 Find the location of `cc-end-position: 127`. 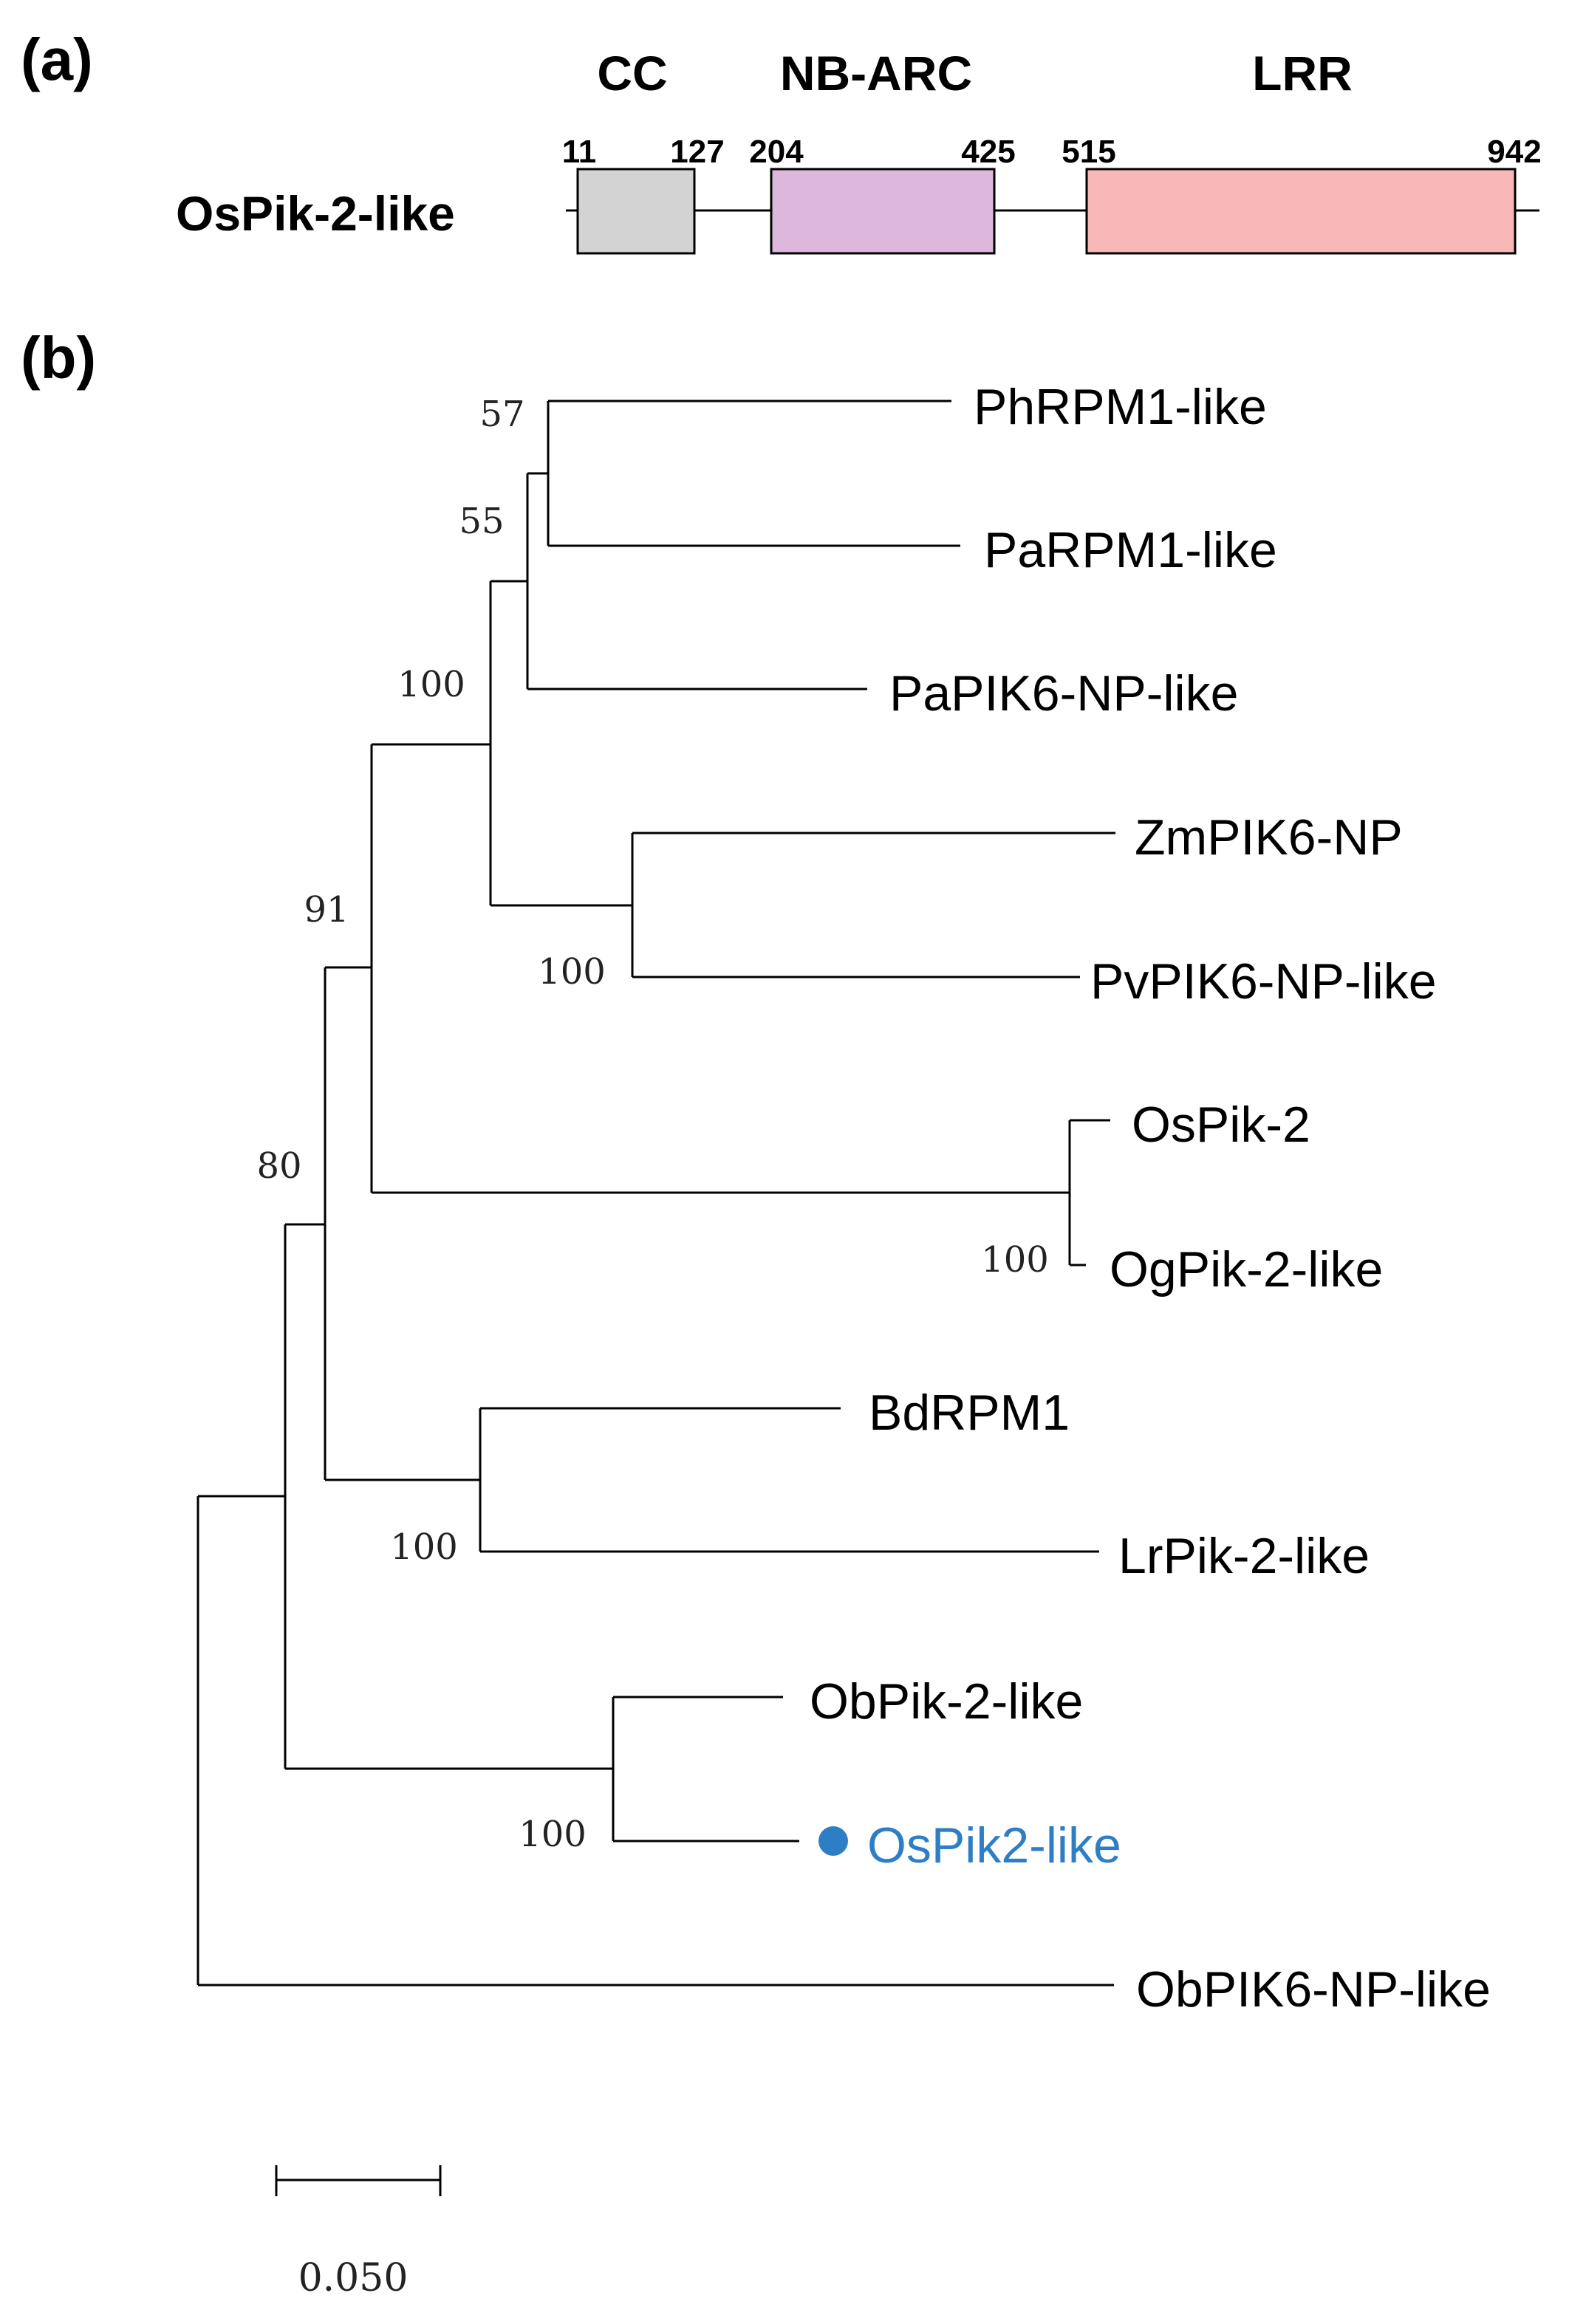

cc-end-position: 127 is located at coordinates (697, 152).